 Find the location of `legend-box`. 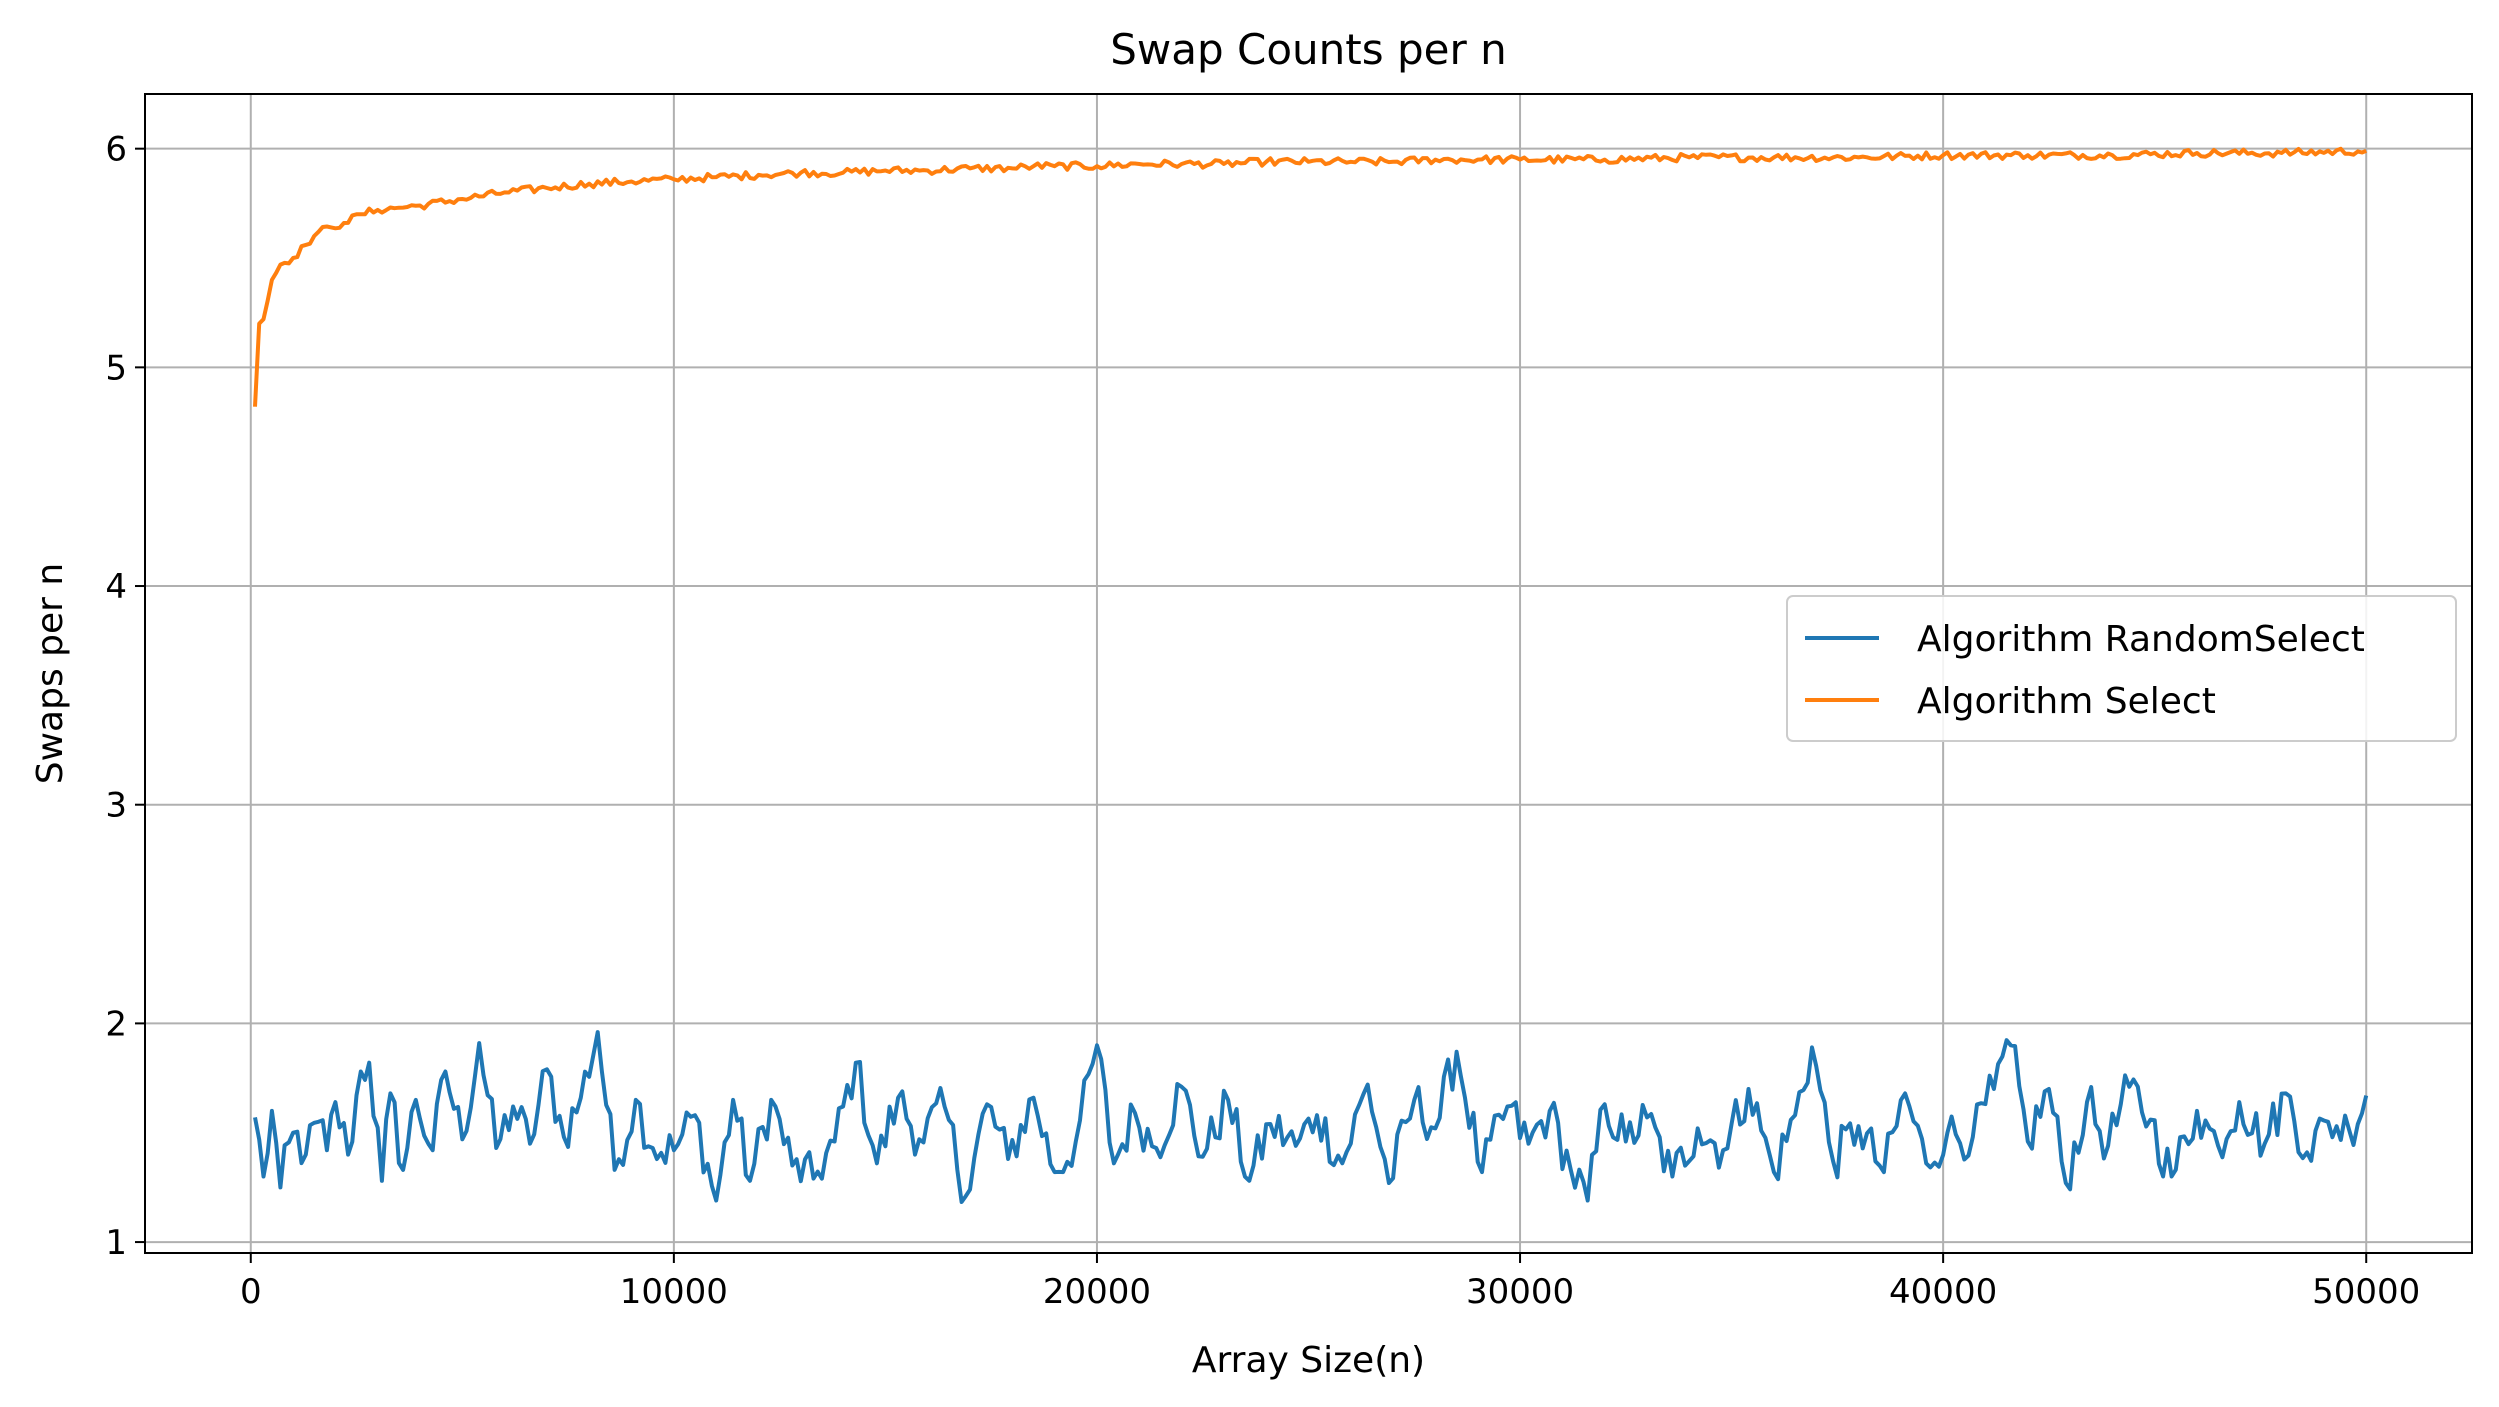

legend-box is located at coordinates (2121, 668).